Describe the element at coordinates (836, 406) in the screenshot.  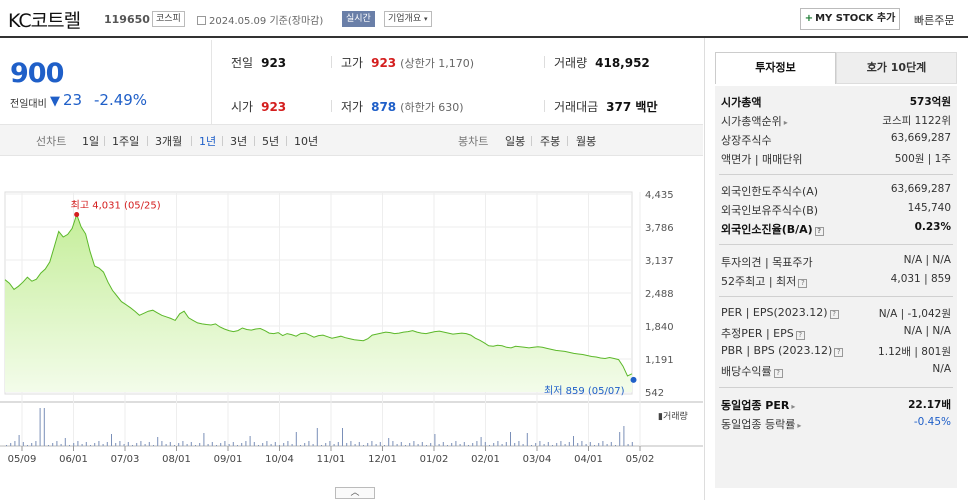
I see `row-industry-per: 동일업종 PER ▸ 22.17배` at that location.